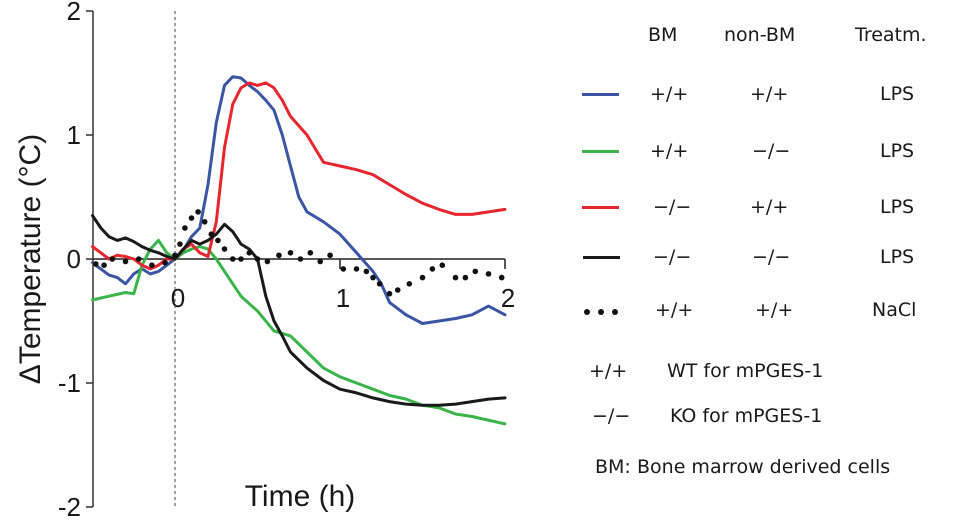 The width and height of the screenshot is (965, 523). I want to click on y-axis-title: ΔTemperature (°C), so click(30, 259).